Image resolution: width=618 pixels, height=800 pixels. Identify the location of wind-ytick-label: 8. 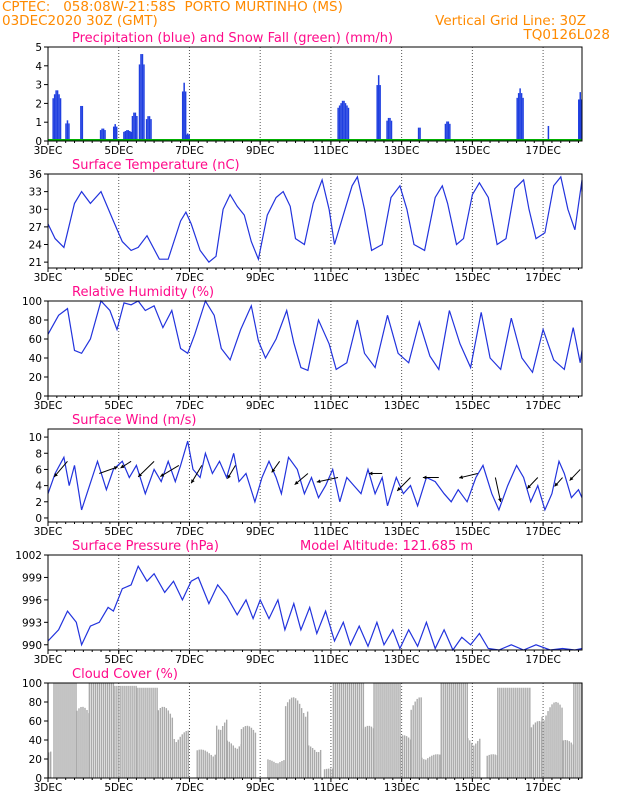
(38, 454).